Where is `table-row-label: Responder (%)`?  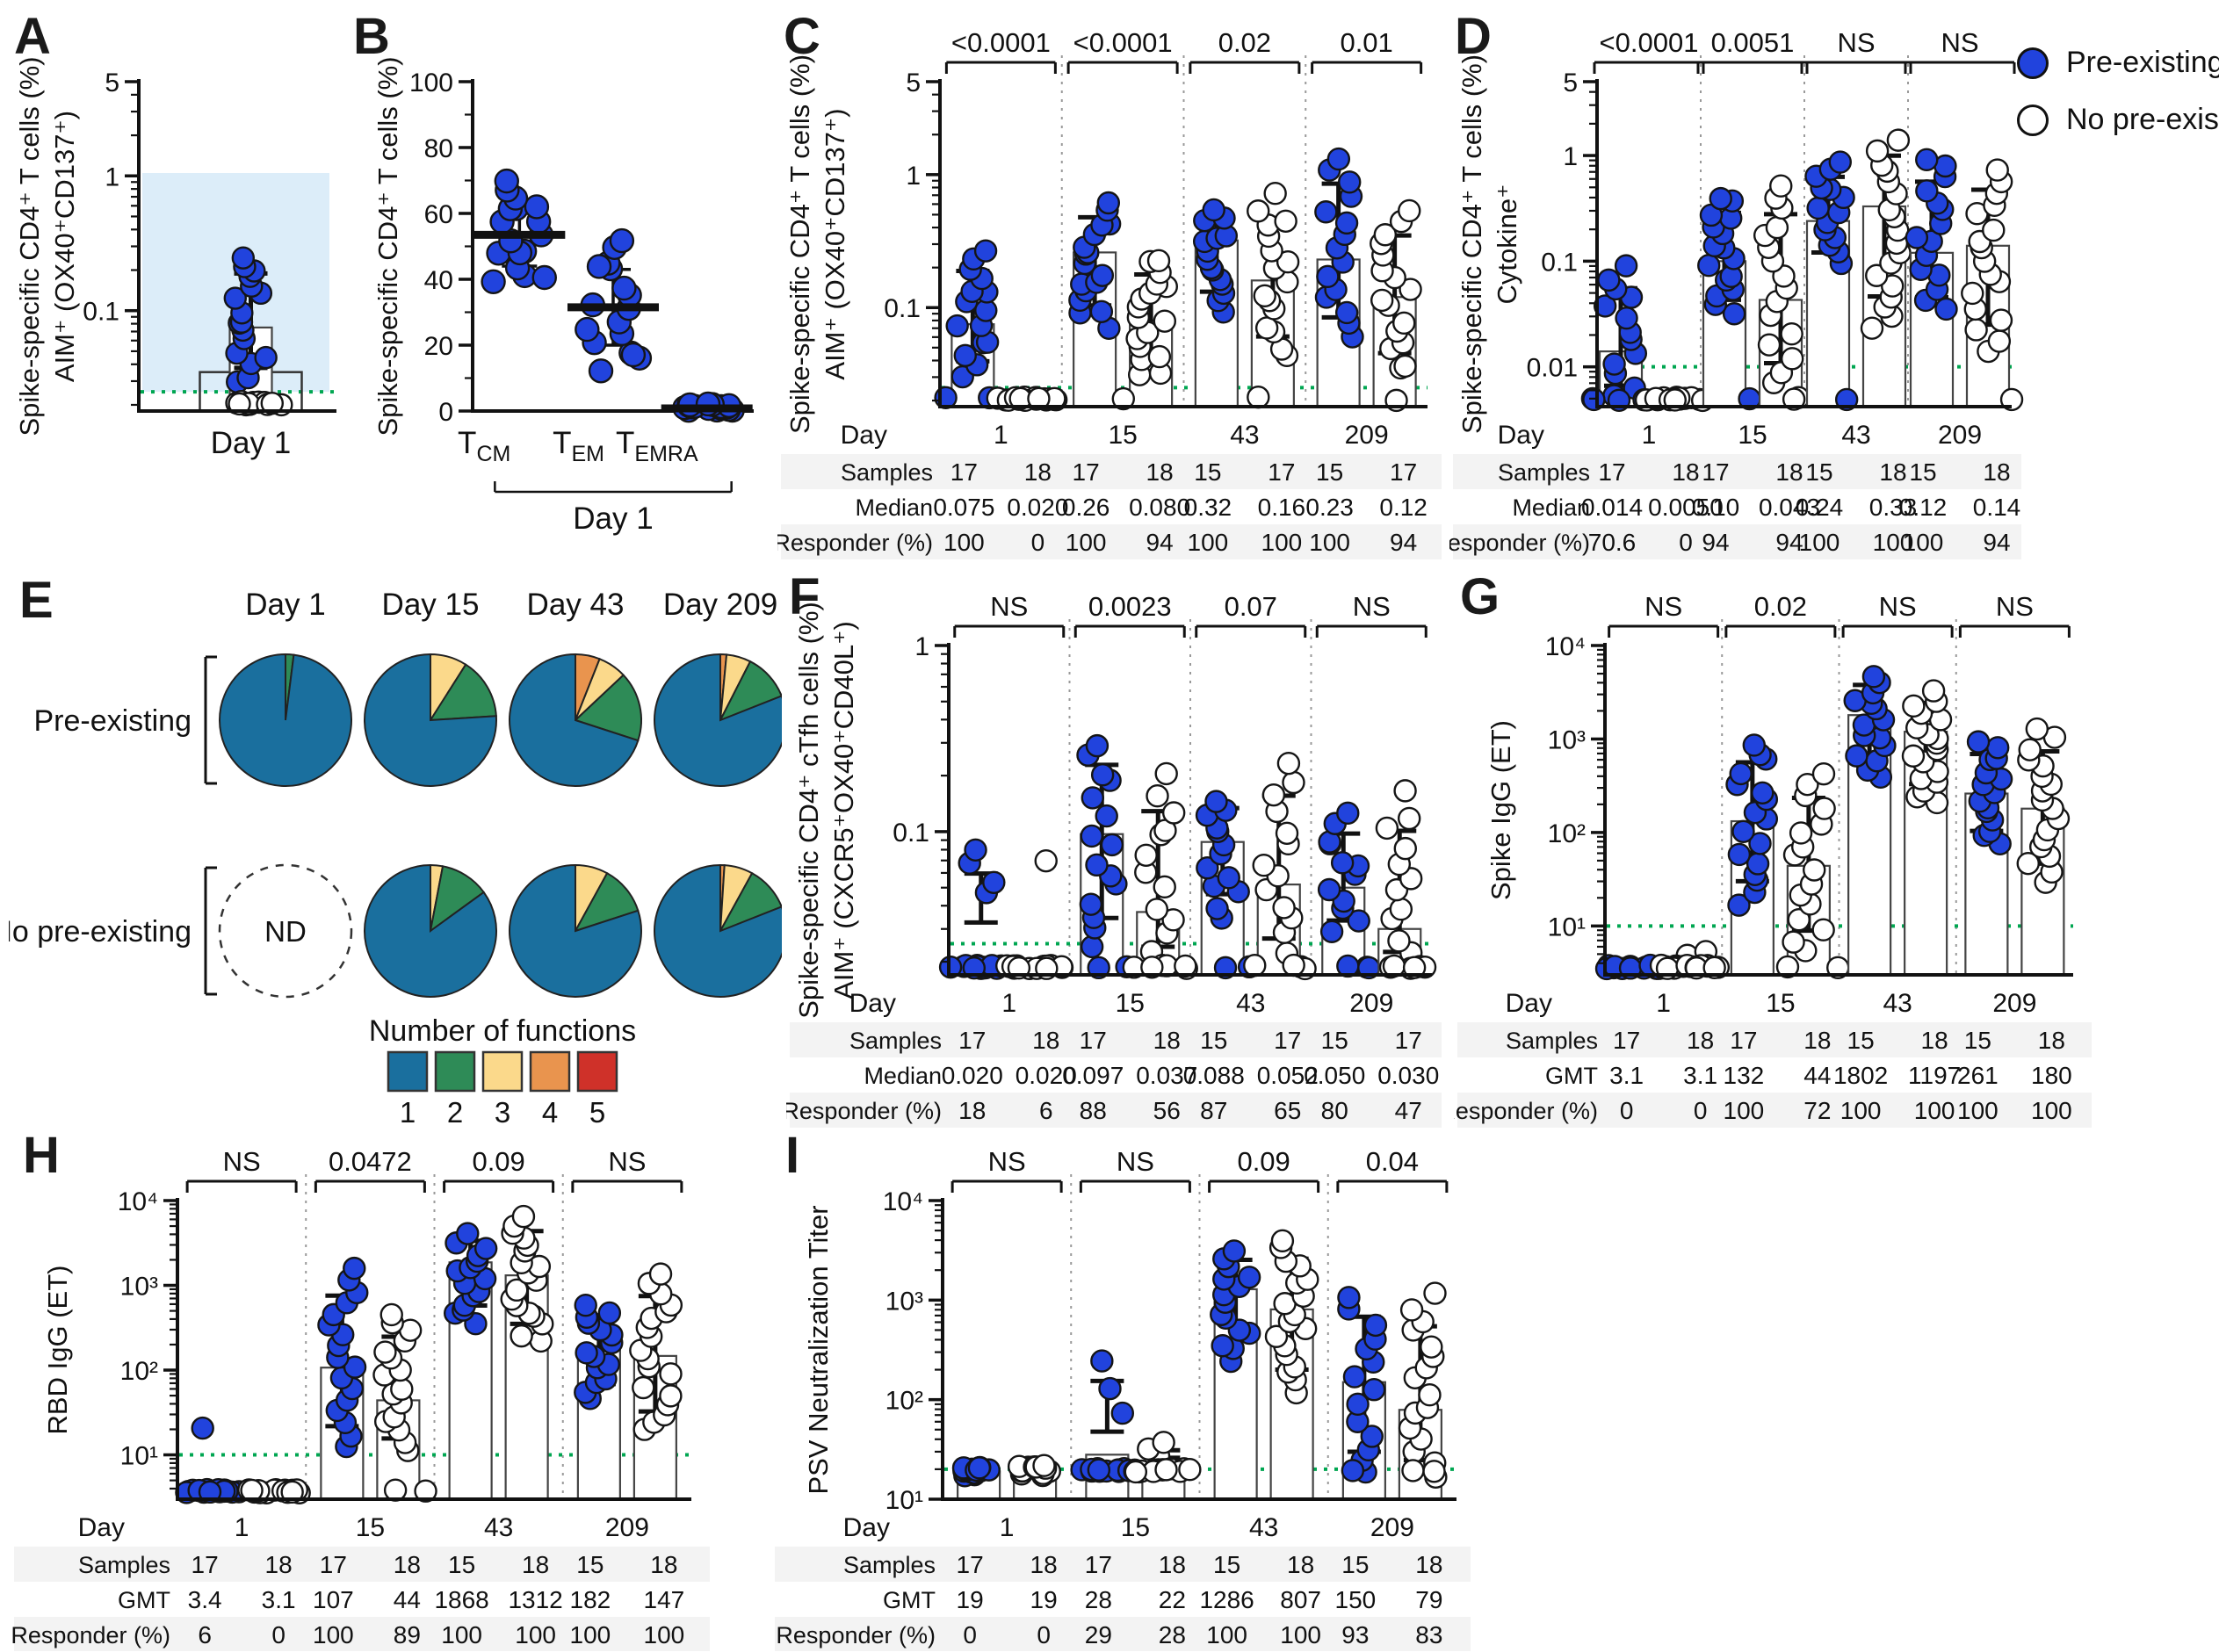 table-row-label: Responder (%) is located at coordinates (1526, 1111).